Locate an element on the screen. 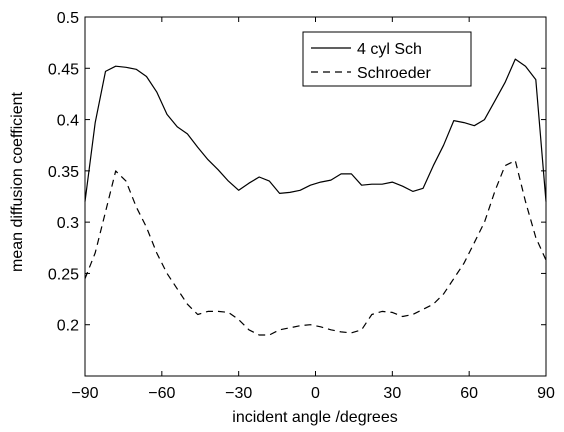  x-tick-label: 0 is located at coordinates (315, 393).